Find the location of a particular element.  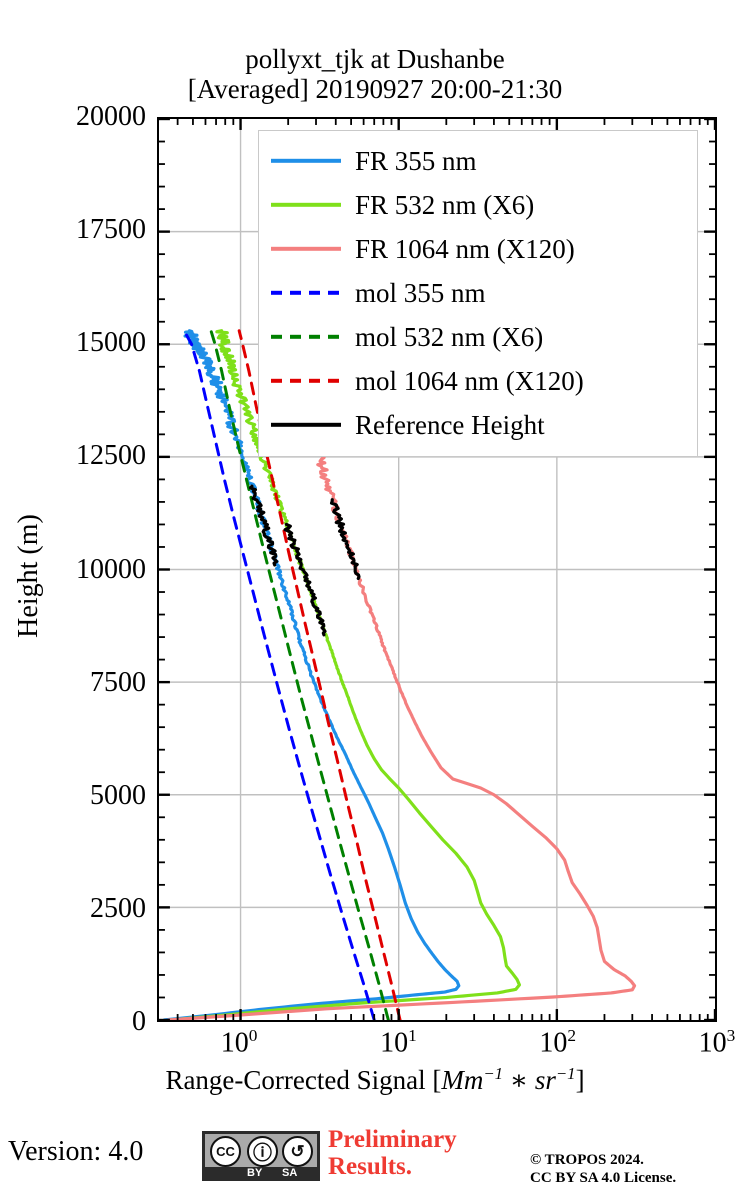

x-axis-exp-1: −1 is located at coordinates (493, 1073).